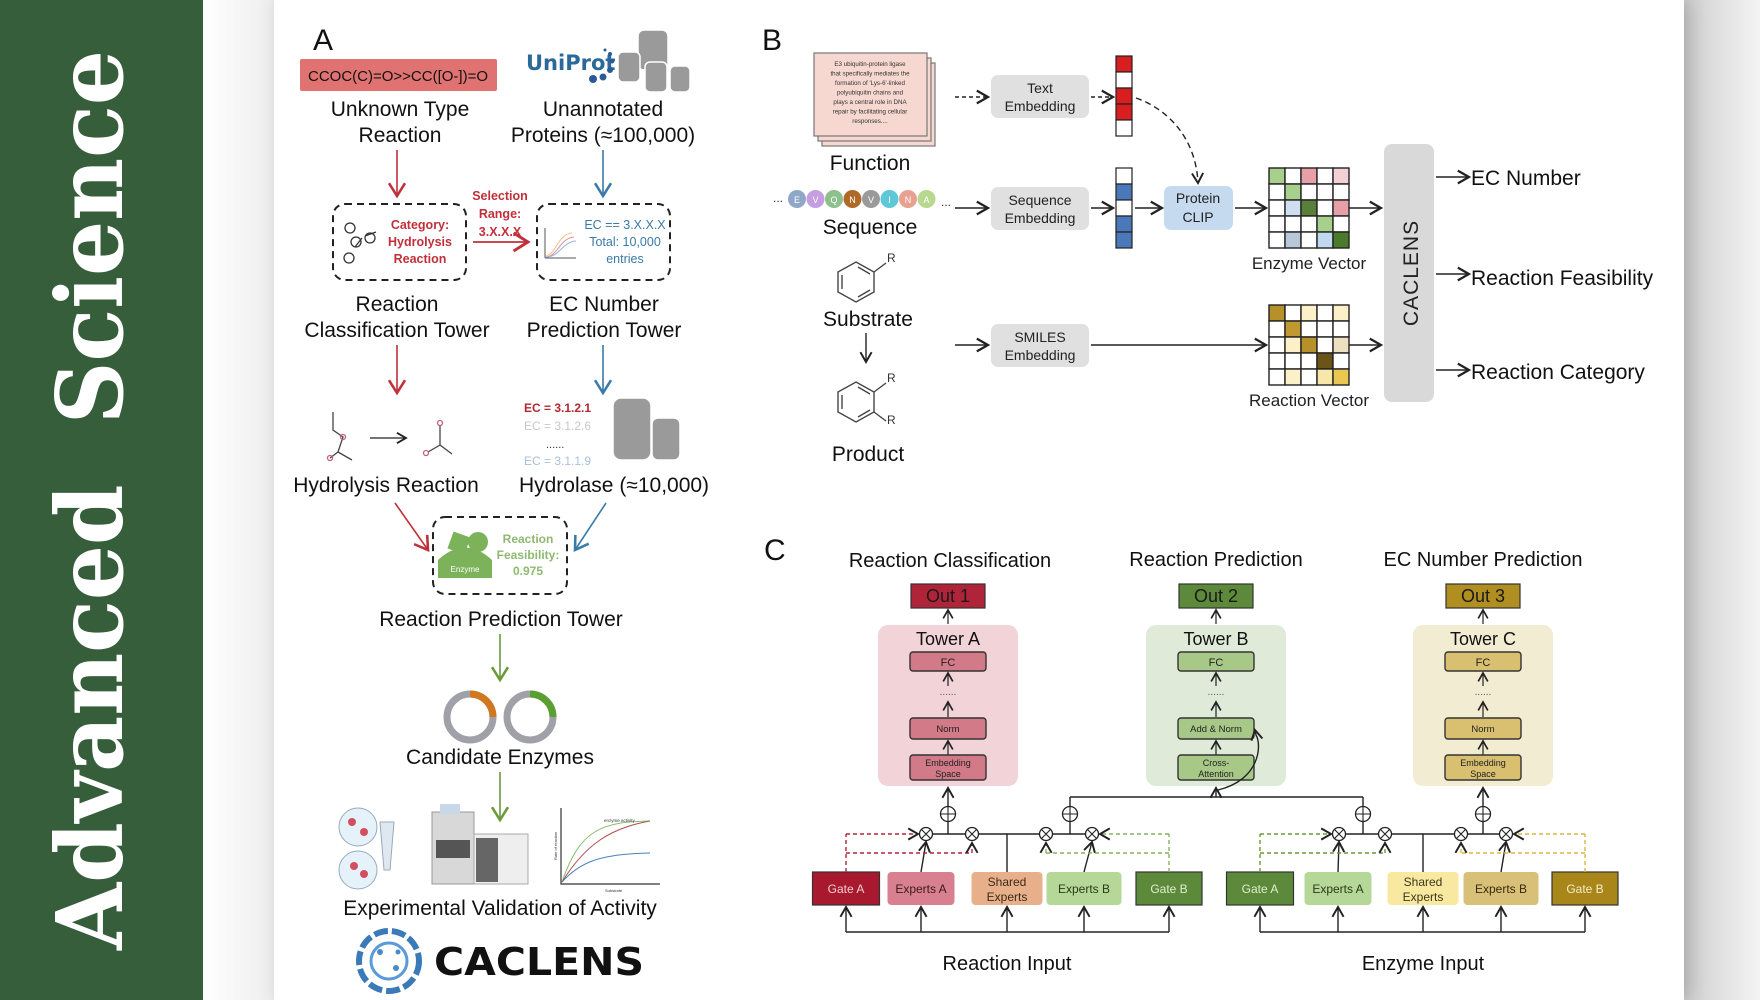  I want to click on layer-label: Cross-, so click(1216, 763).